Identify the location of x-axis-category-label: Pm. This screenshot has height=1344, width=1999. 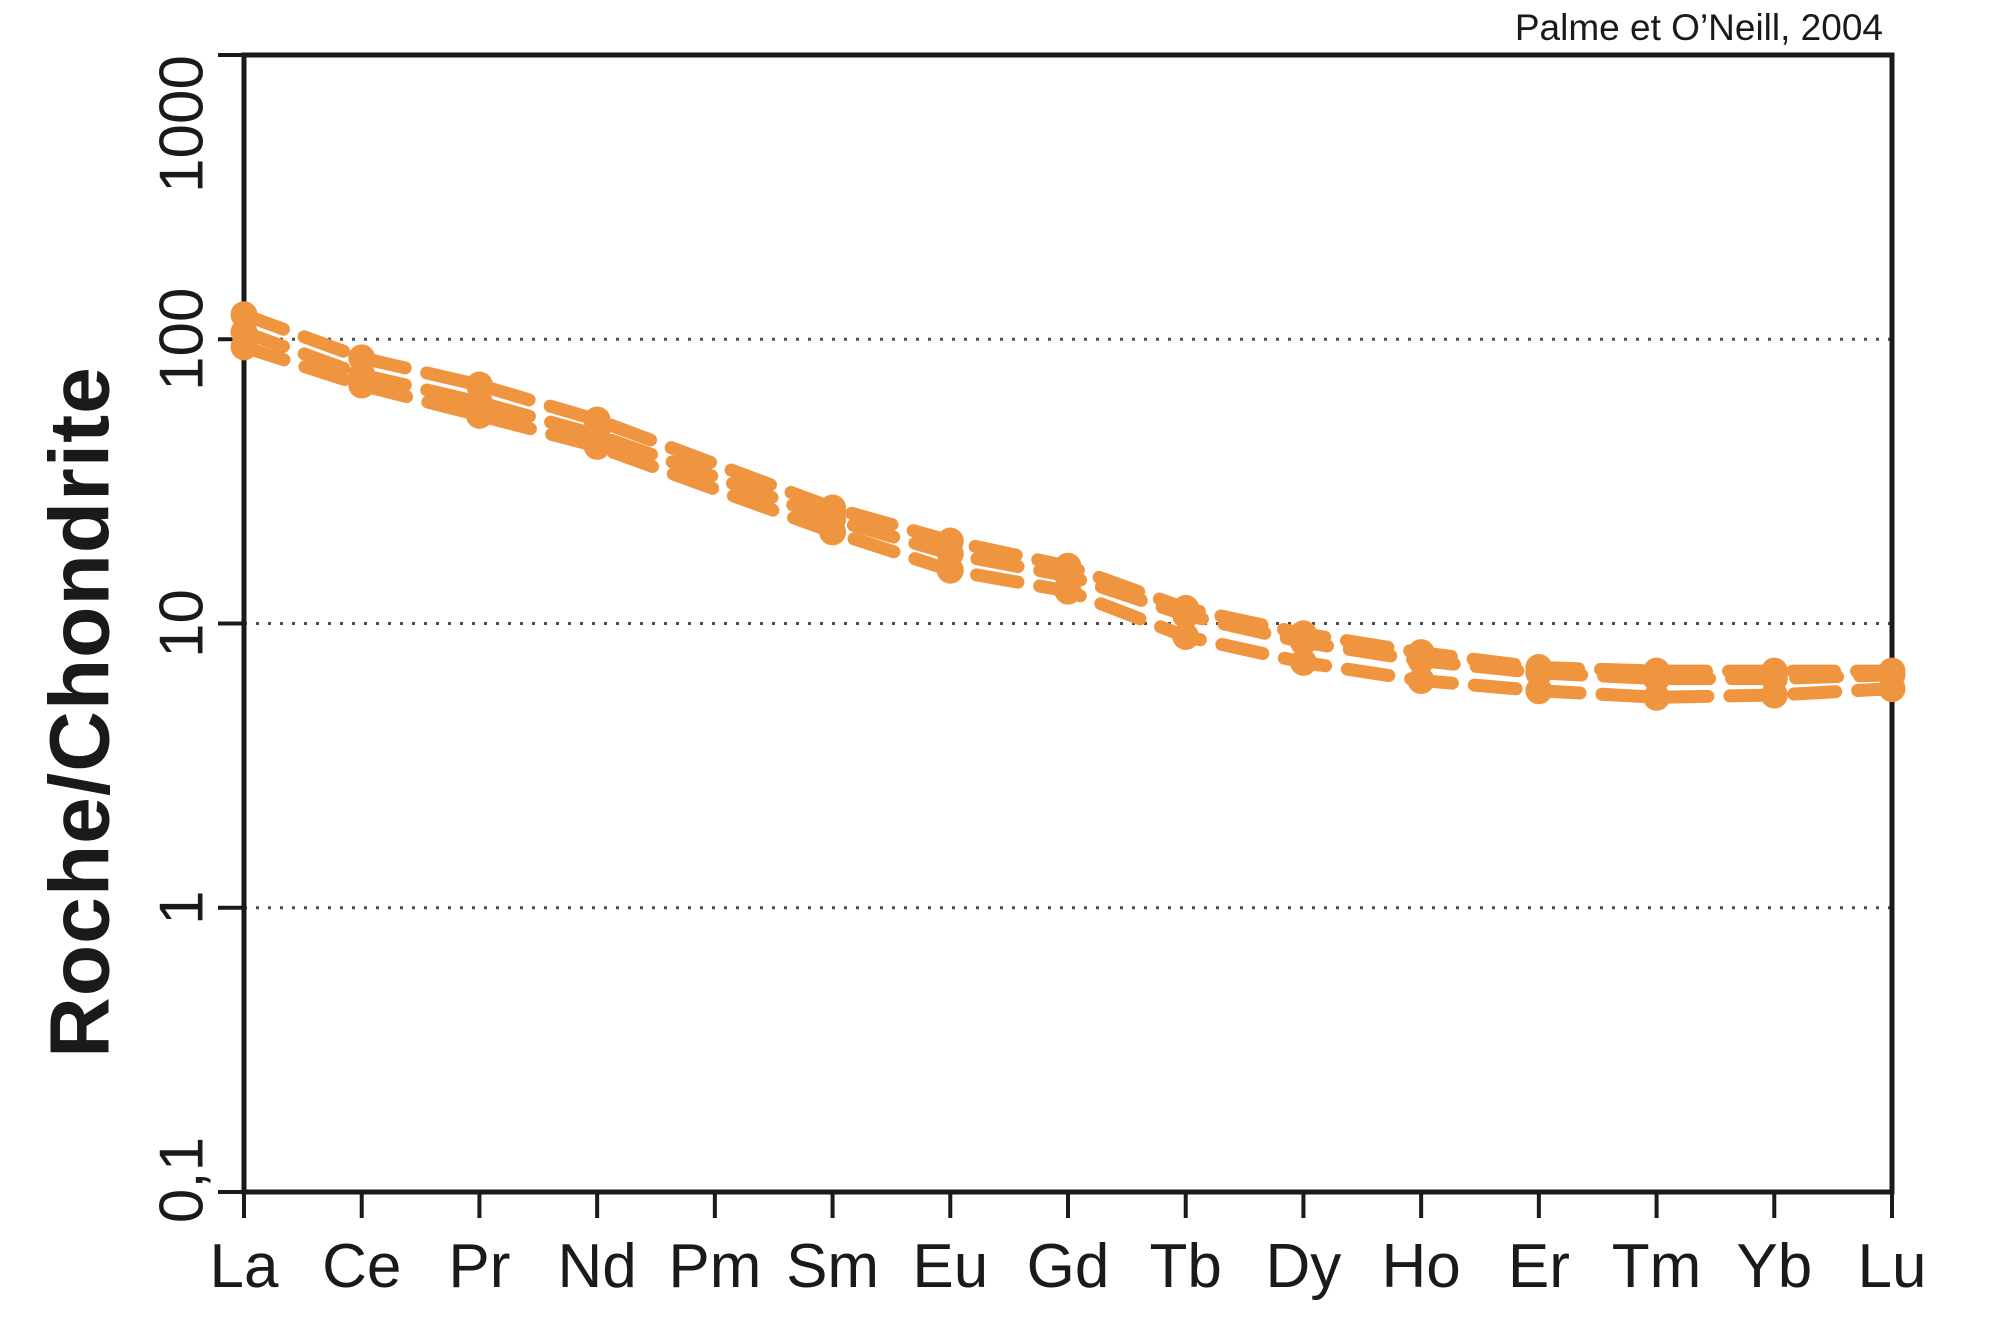
(714, 1266).